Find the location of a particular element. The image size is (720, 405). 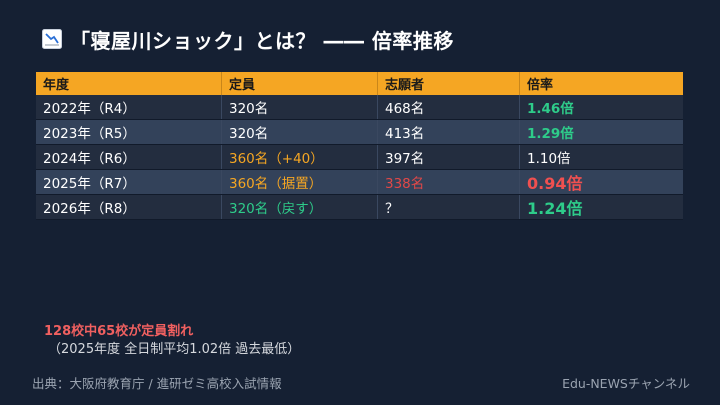

source-credit: 出典：大阪府教育庁 / 進研ゼミ高校入試情報 is located at coordinates (157, 383).